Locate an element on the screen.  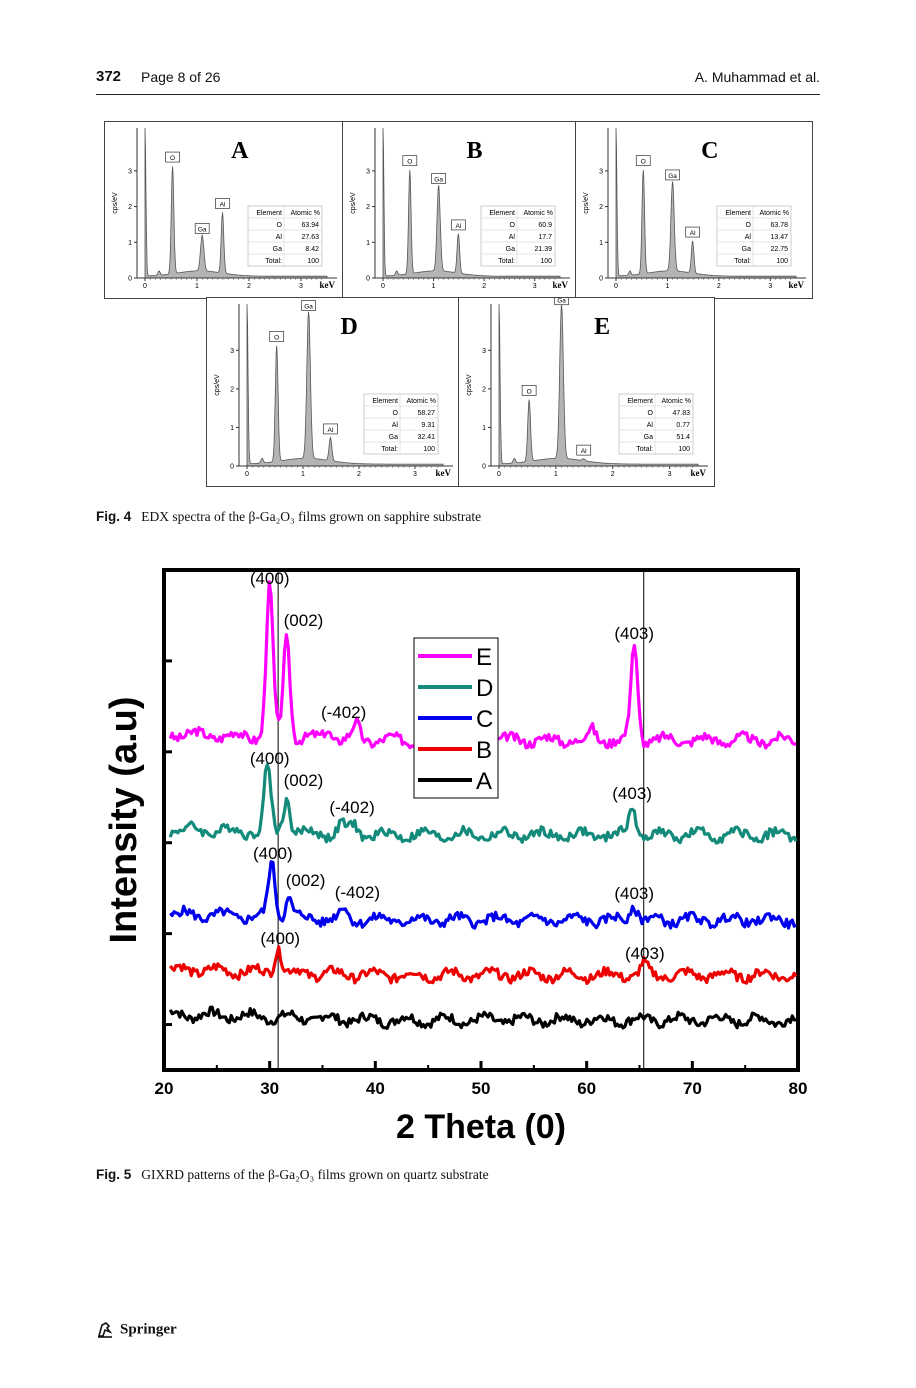
x-tick-label: 20 is located at coordinates (164, 1088).